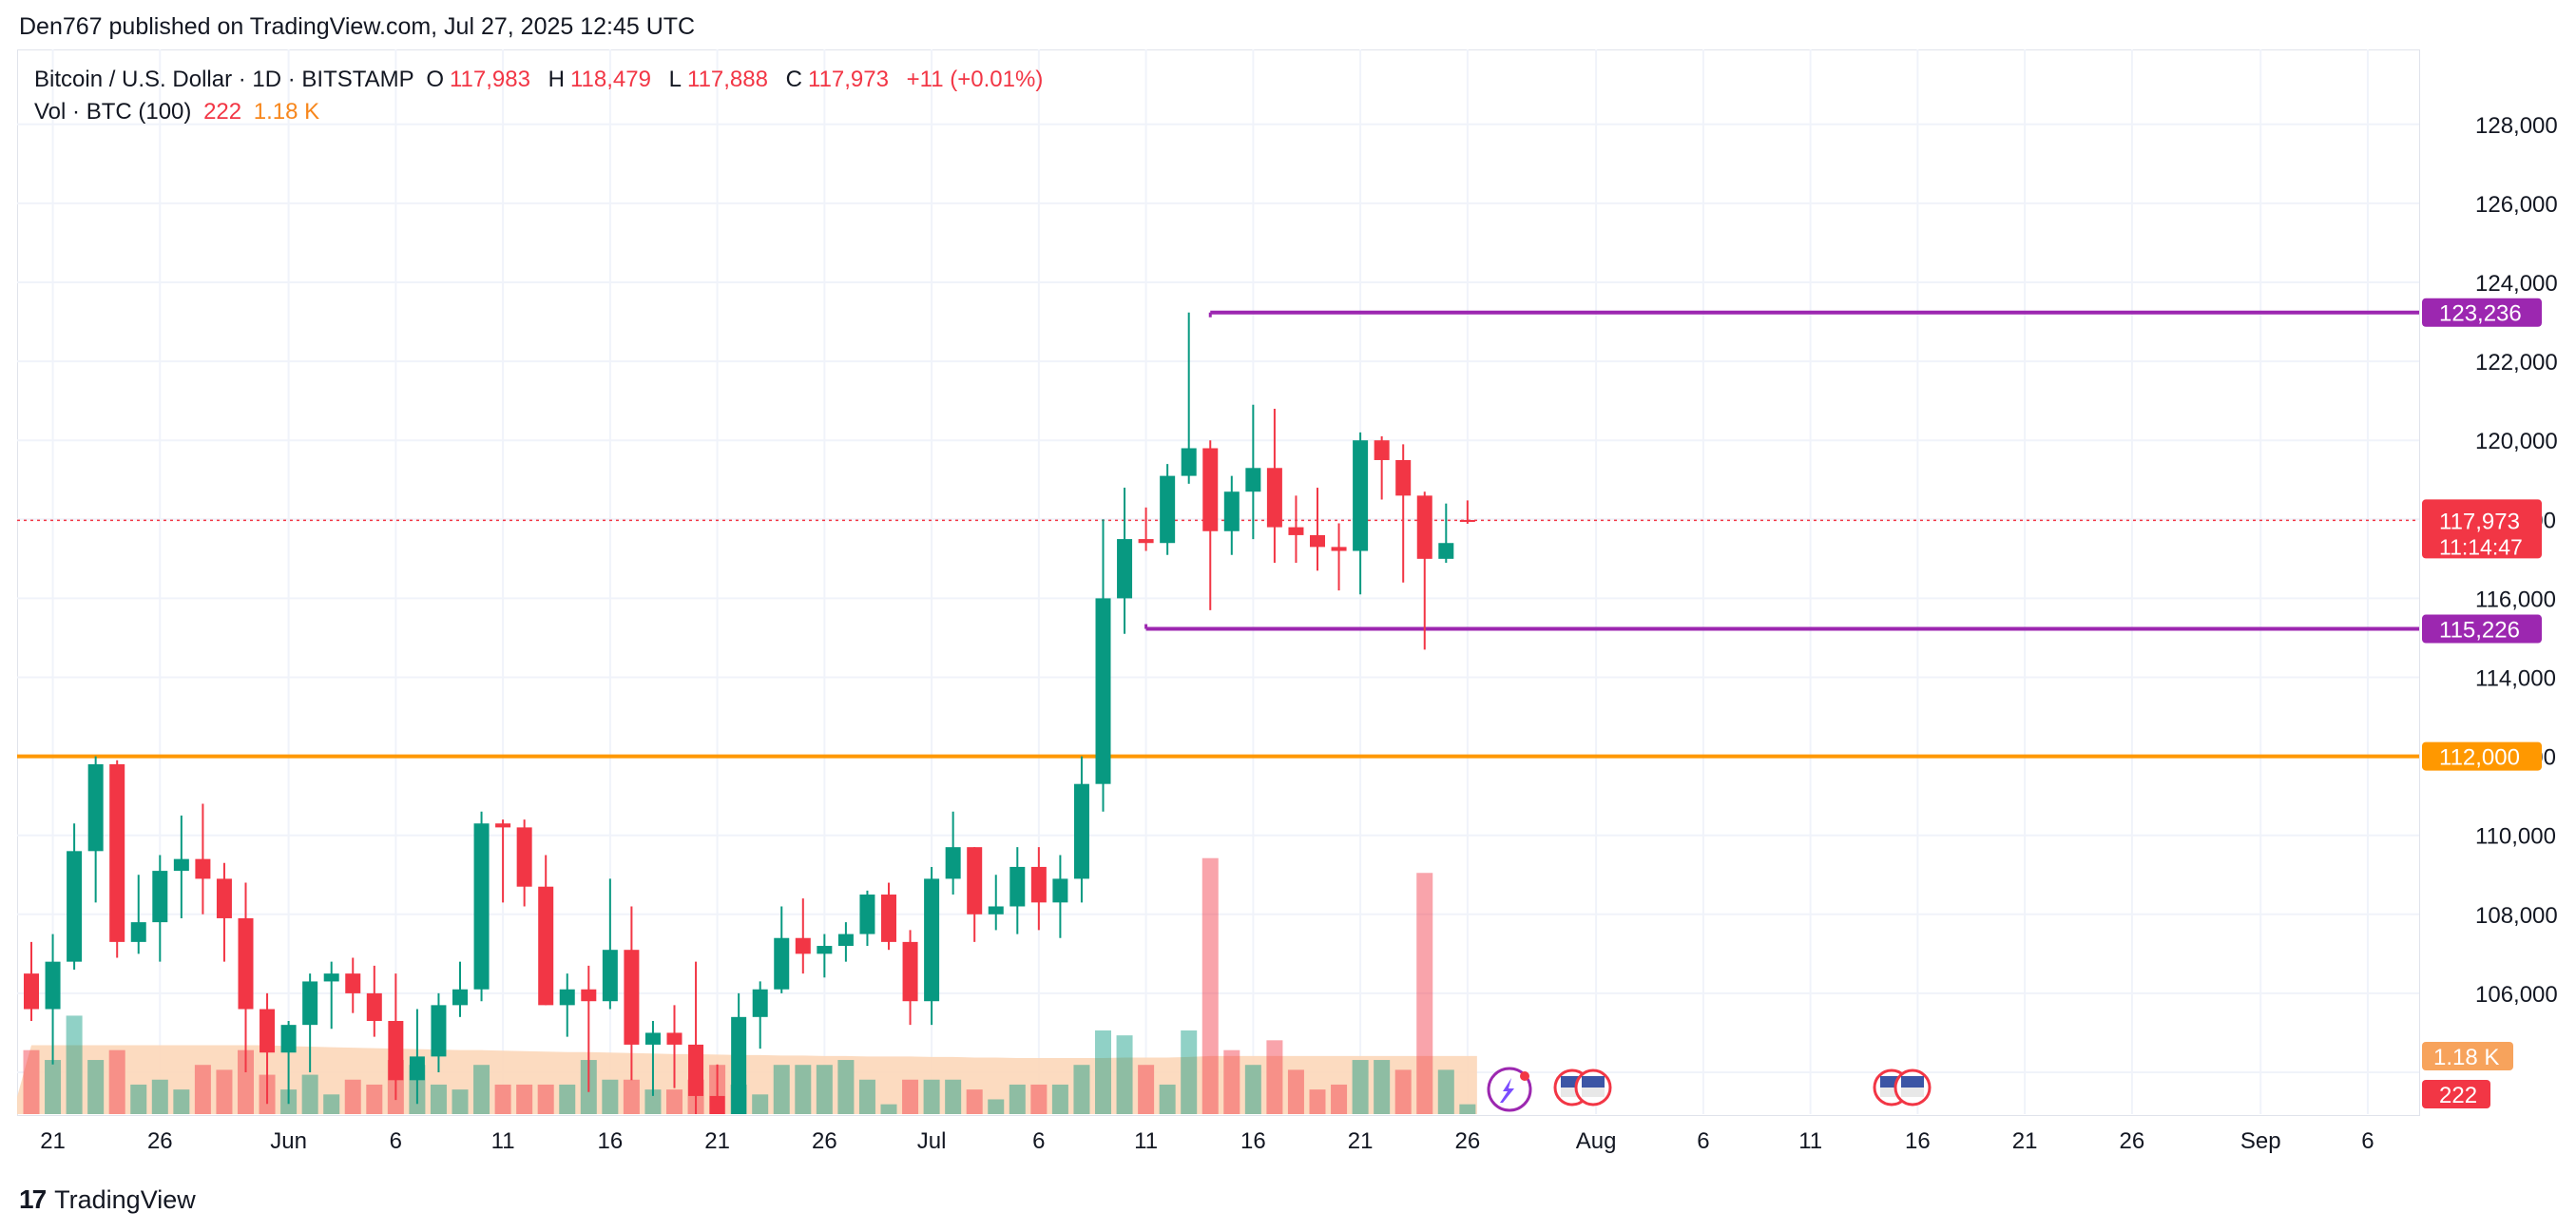 Image resolution: width=2576 pixels, height=1232 pixels. I want to click on ai-sparkle-icon, so click(1510, 1089).